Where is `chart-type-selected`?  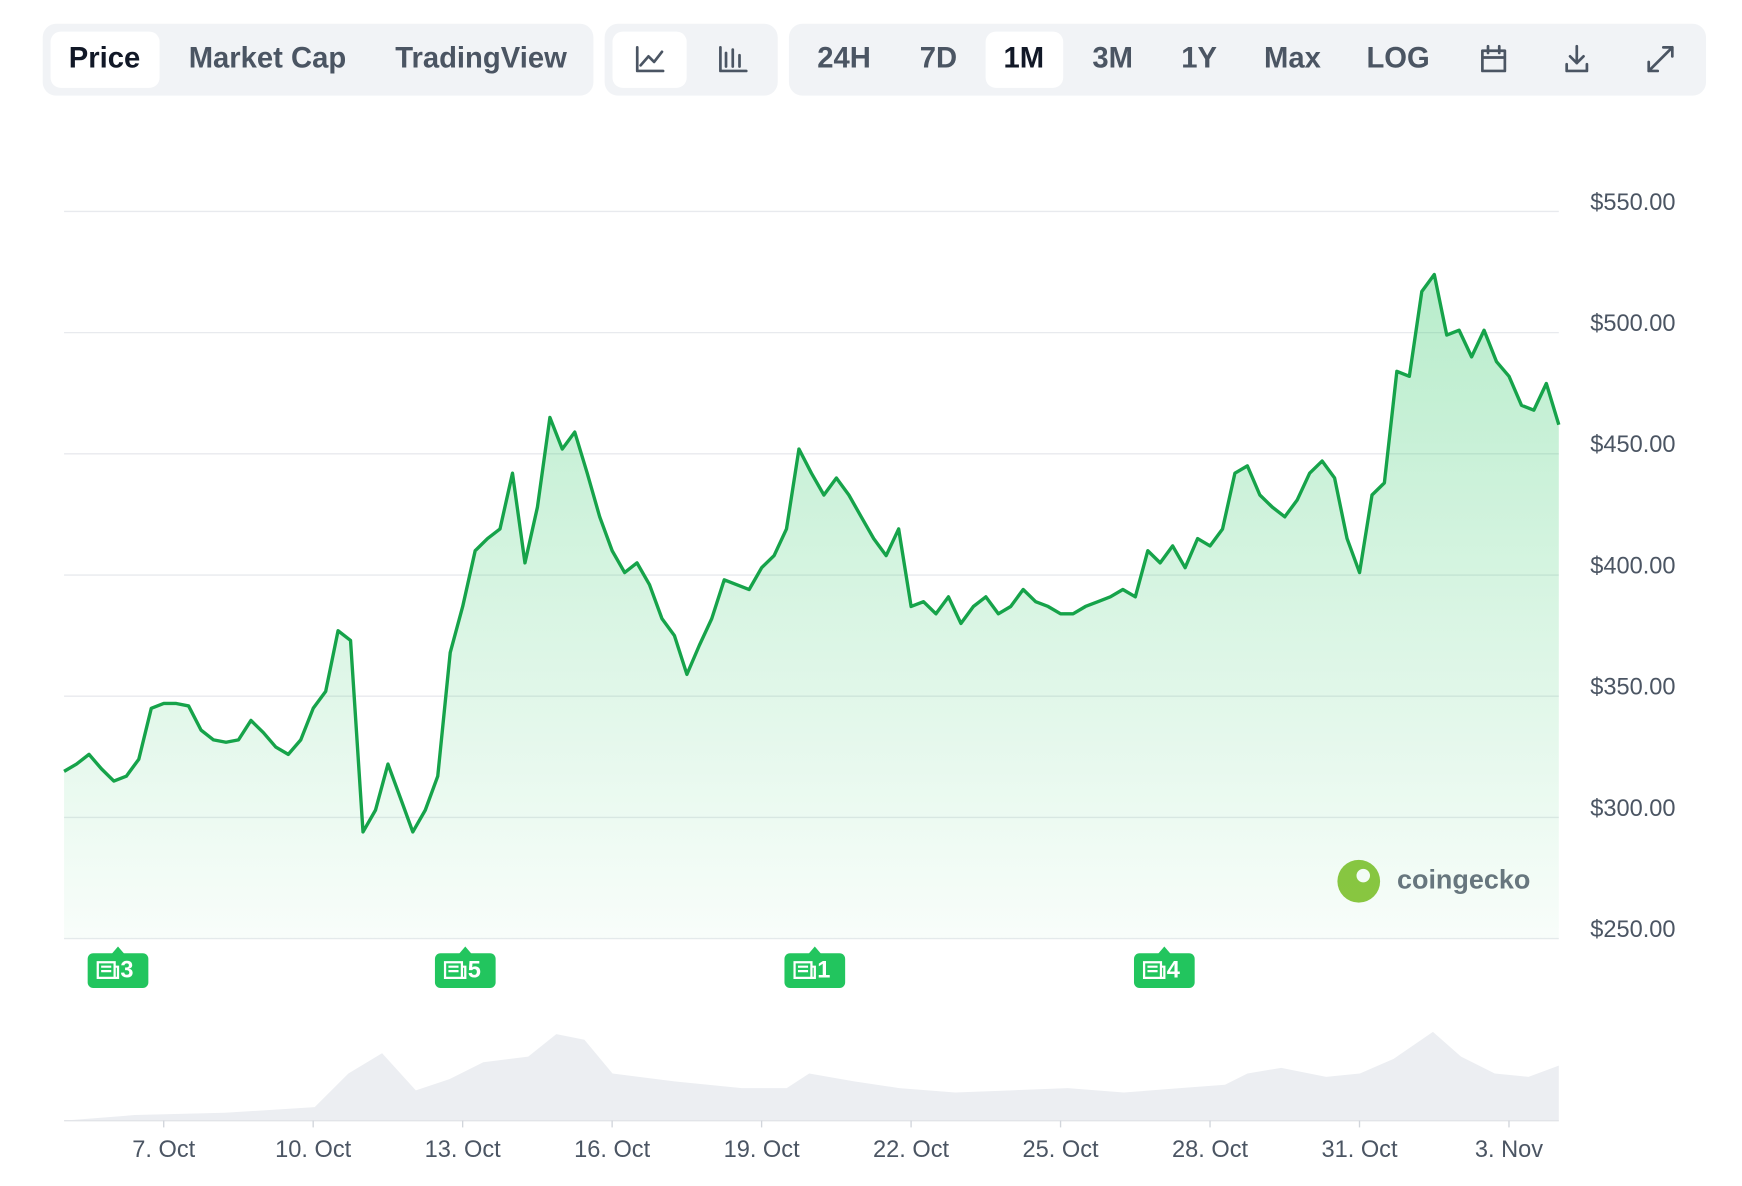 chart-type-selected is located at coordinates (649, 59).